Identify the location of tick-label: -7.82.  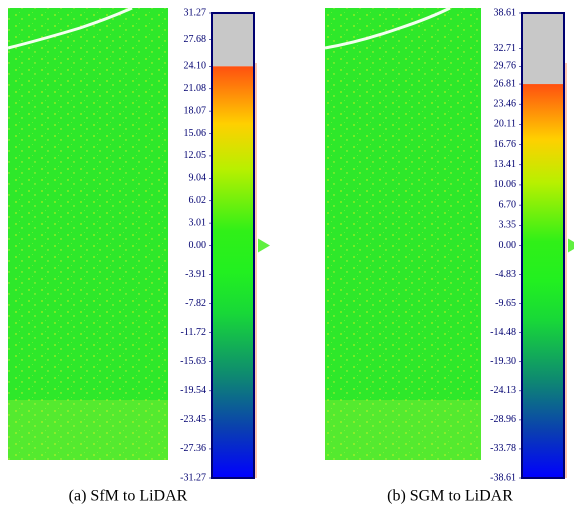
(195, 303).